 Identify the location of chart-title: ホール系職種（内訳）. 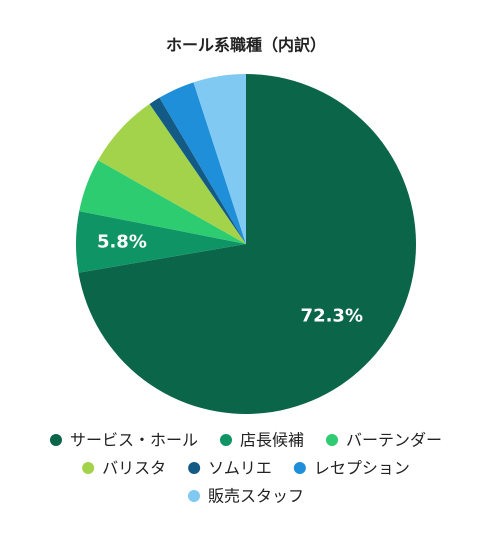
(246, 45).